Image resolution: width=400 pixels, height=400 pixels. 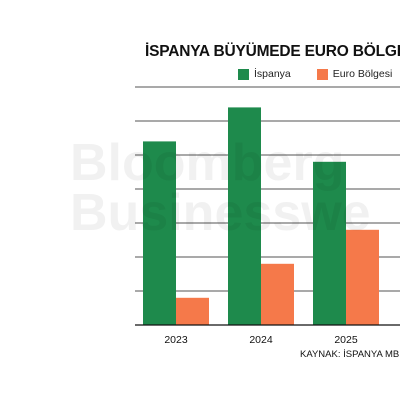 I want to click on x-tick-label: 2024, so click(x=261, y=340).